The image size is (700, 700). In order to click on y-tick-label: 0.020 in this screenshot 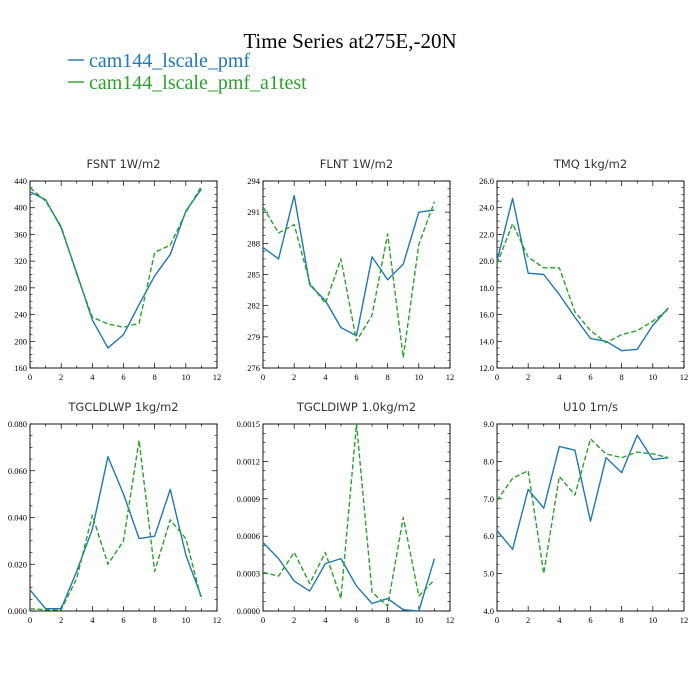, I will do `click(17, 564)`.